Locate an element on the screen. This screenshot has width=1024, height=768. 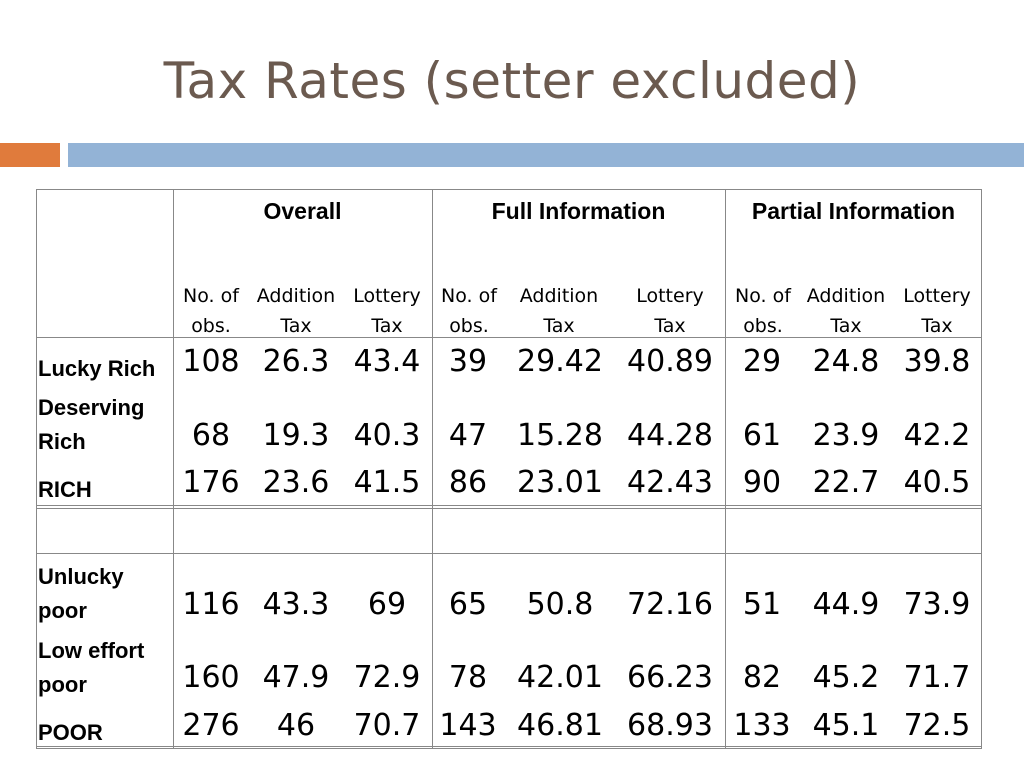
table-cell: 46.81 is located at coordinates (560, 725).